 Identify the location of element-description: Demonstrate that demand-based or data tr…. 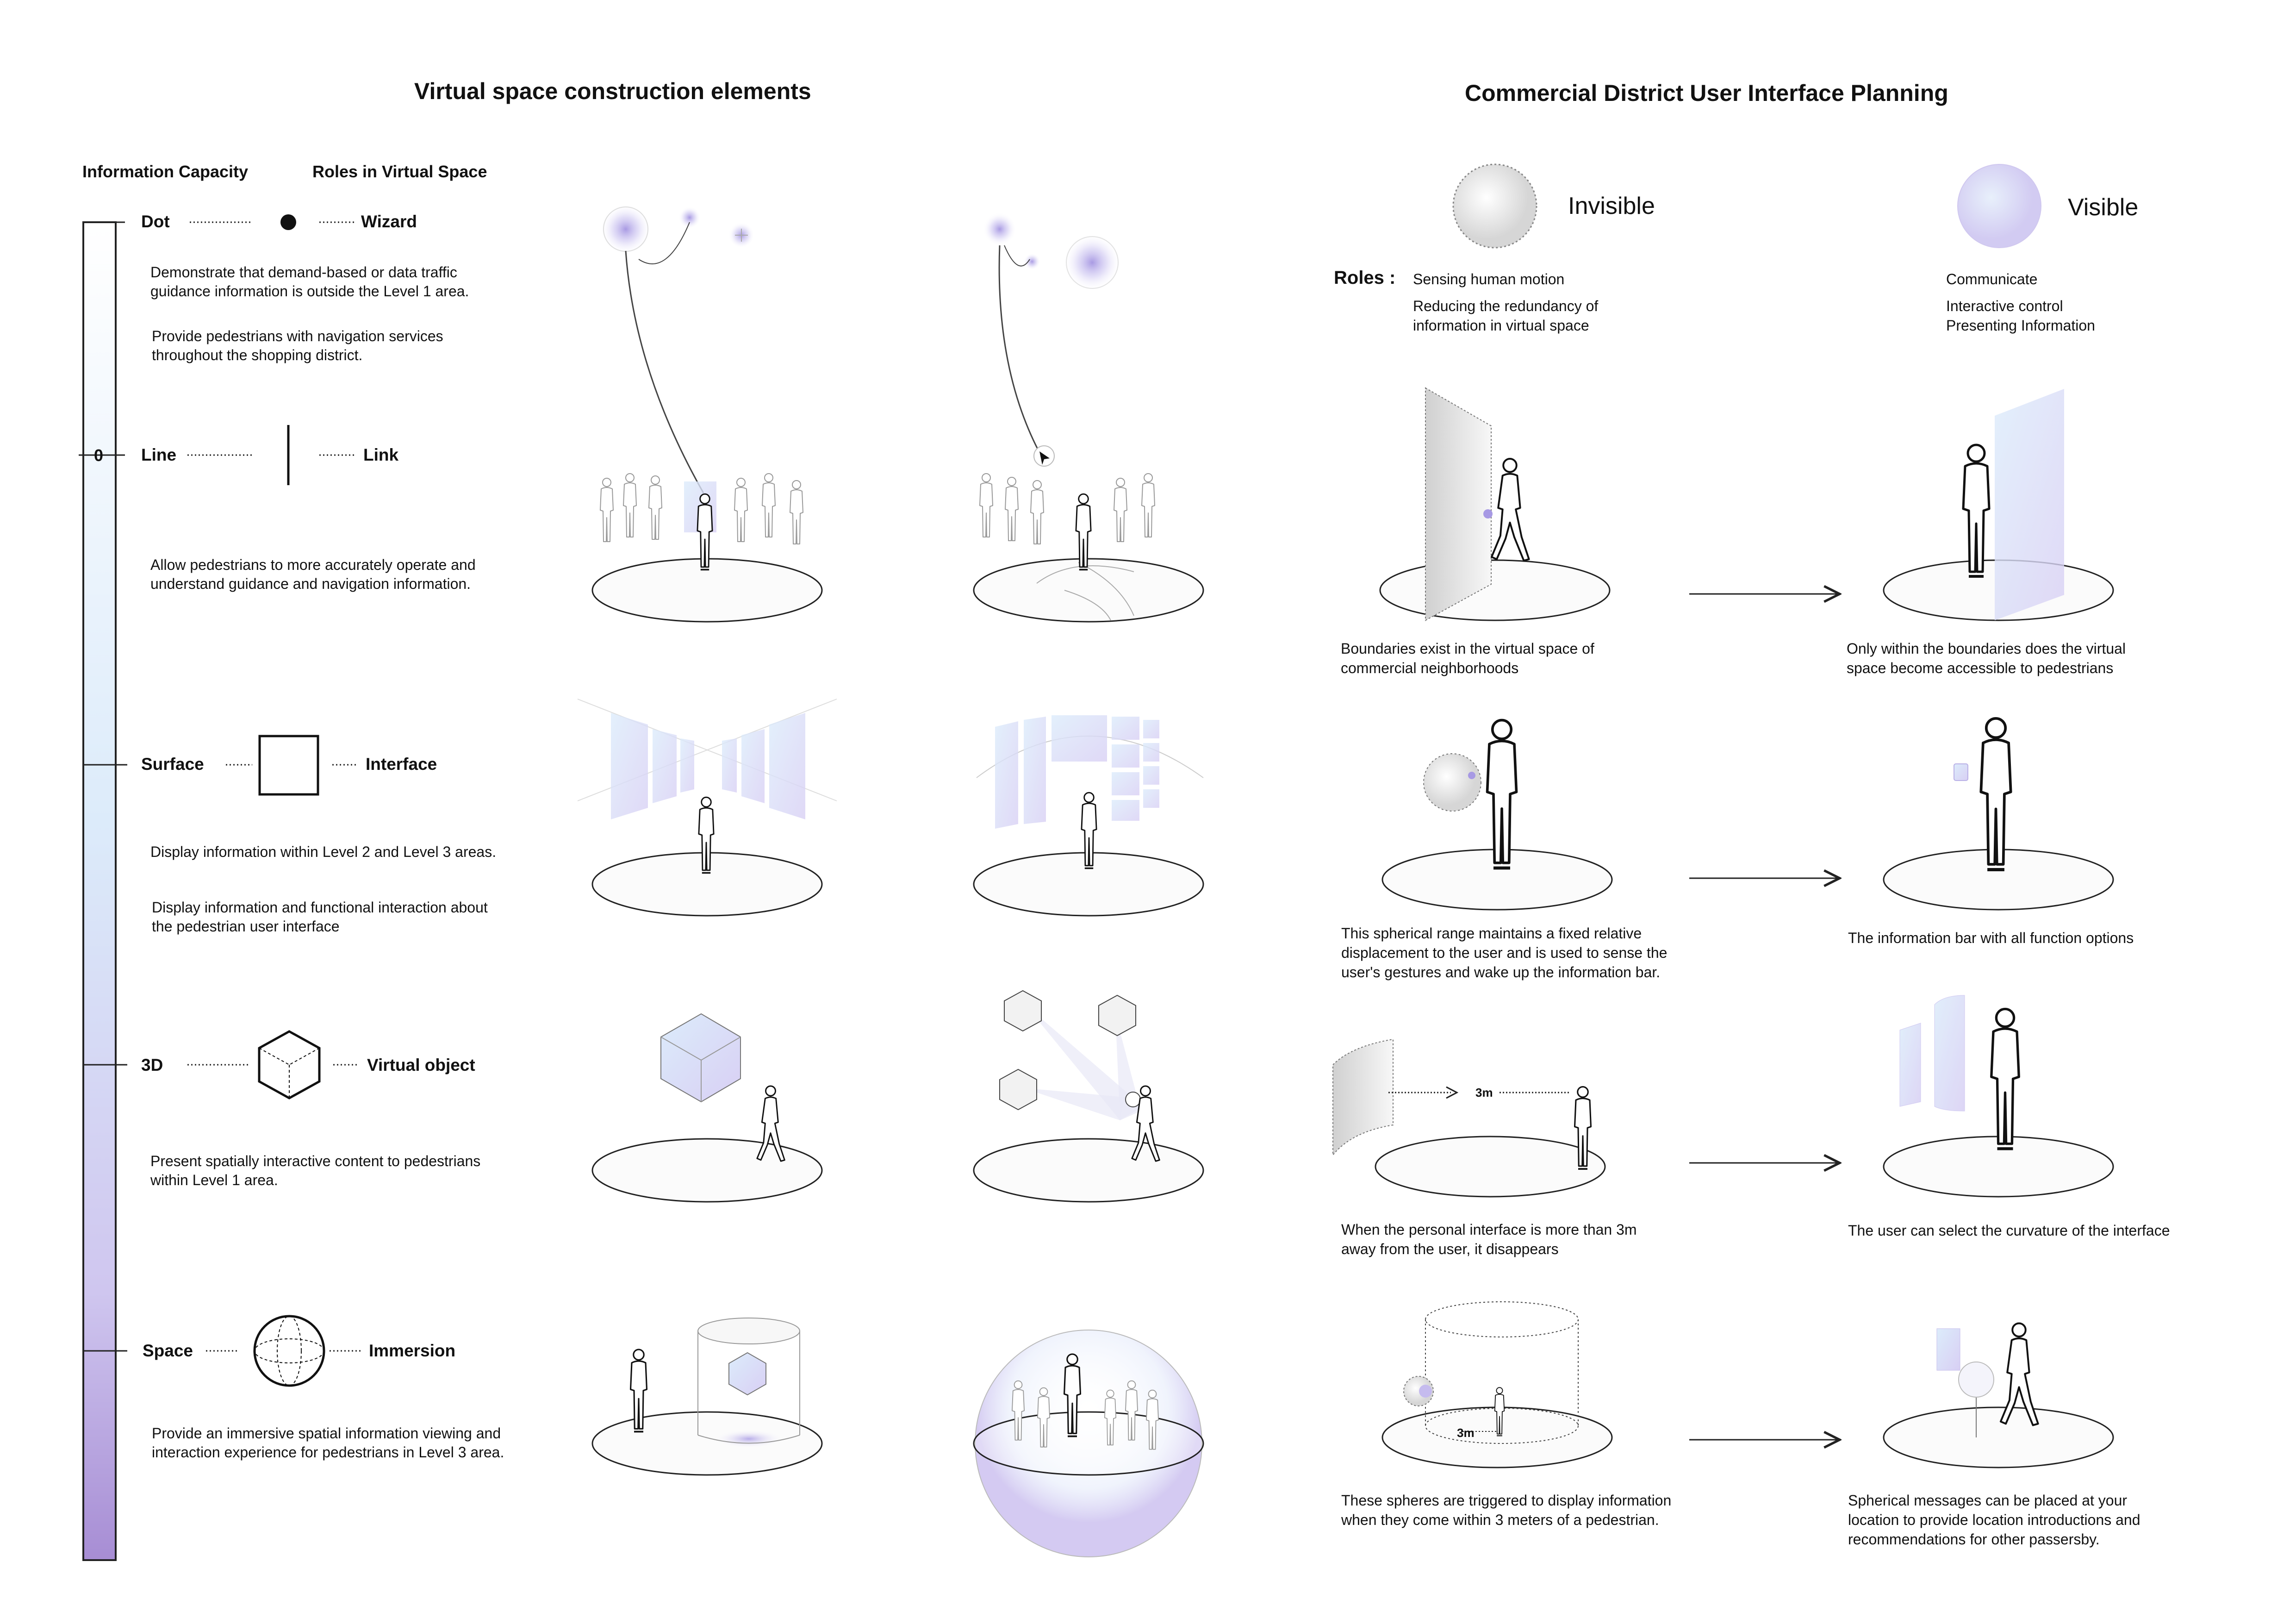
(309, 282).